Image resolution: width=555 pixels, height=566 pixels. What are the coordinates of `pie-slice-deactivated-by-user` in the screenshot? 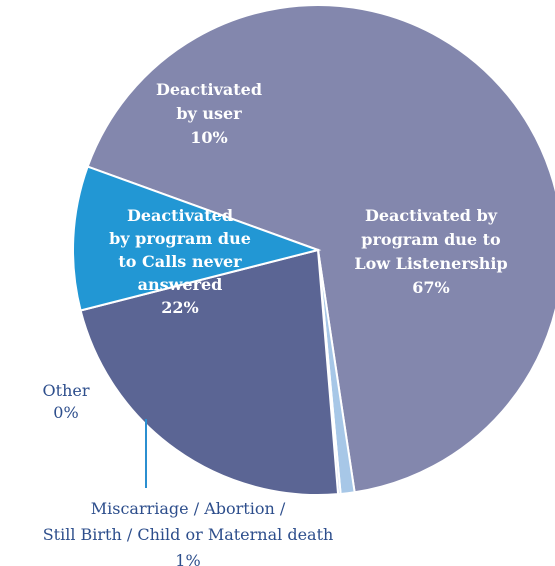 It's located at (197, 238).